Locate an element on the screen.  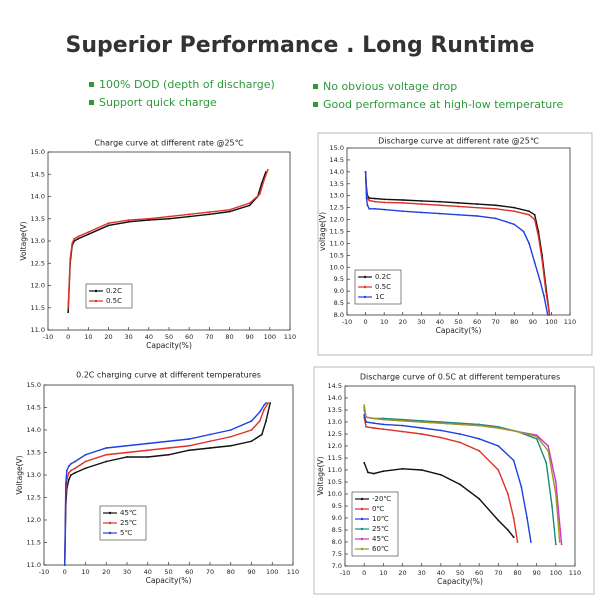
x-tick-label: 90 is located at coordinates (537, 573).